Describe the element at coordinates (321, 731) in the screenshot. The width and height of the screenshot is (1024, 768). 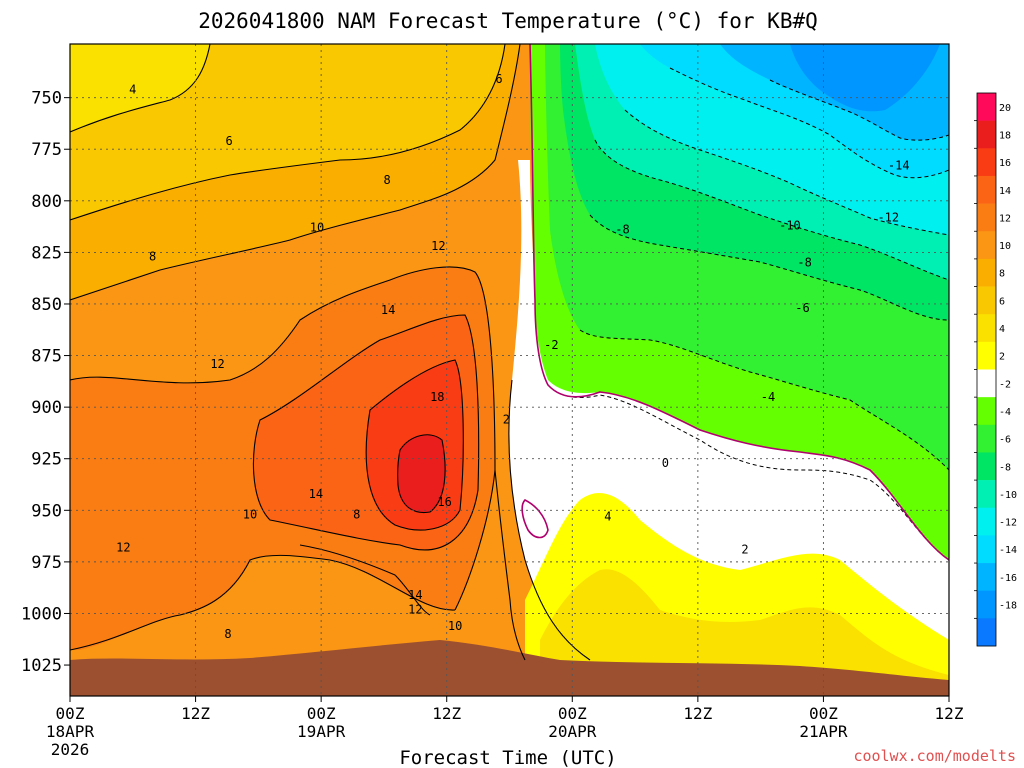
I see `x-tick-date: 19APR` at that location.